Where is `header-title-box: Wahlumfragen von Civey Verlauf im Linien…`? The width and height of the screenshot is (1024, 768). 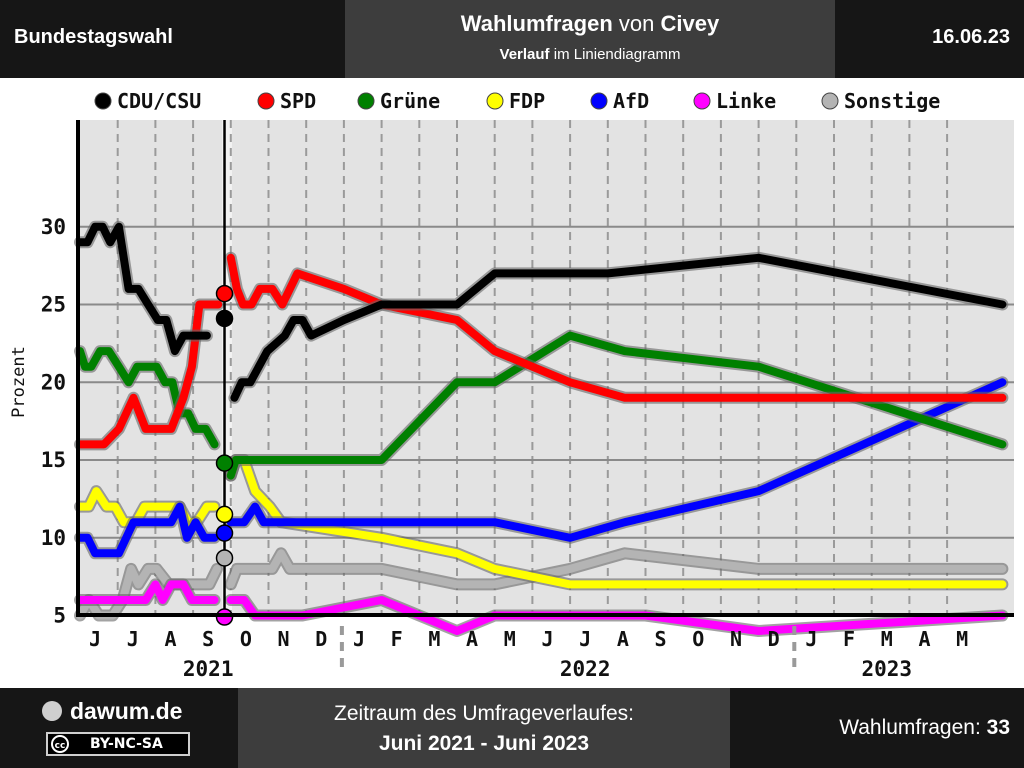
header-title-box: Wahlumfragen von Civey Verlauf im Linien… is located at coordinates (590, 39).